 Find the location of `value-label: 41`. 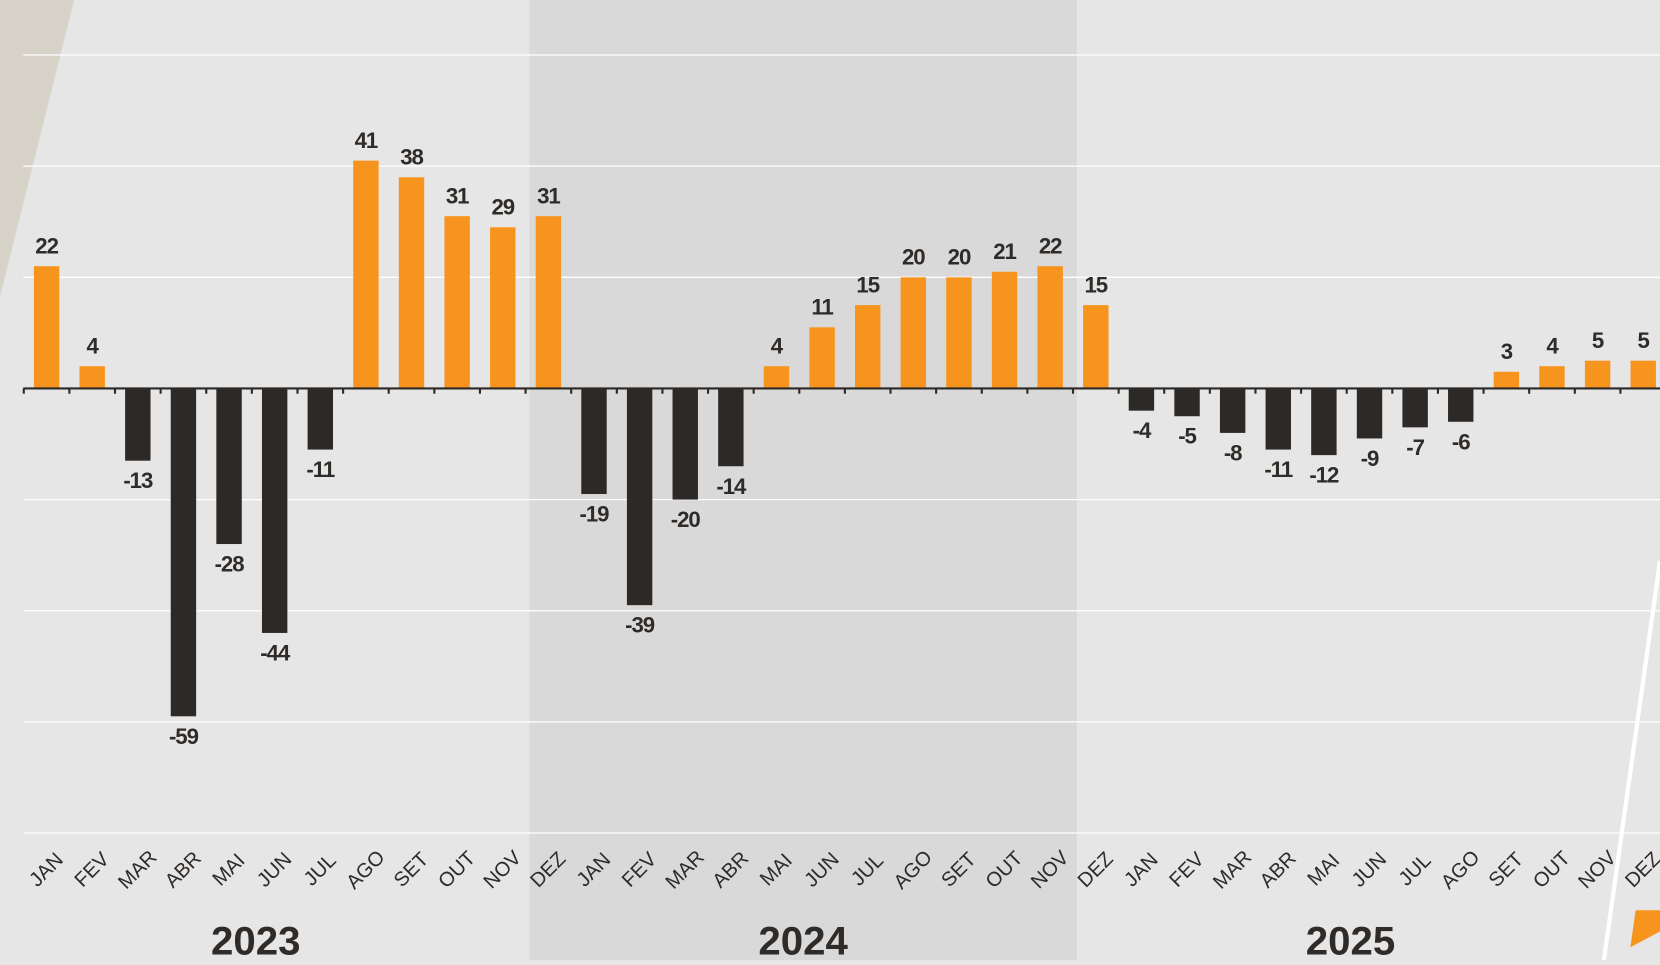

value-label: 41 is located at coordinates (366, 140).